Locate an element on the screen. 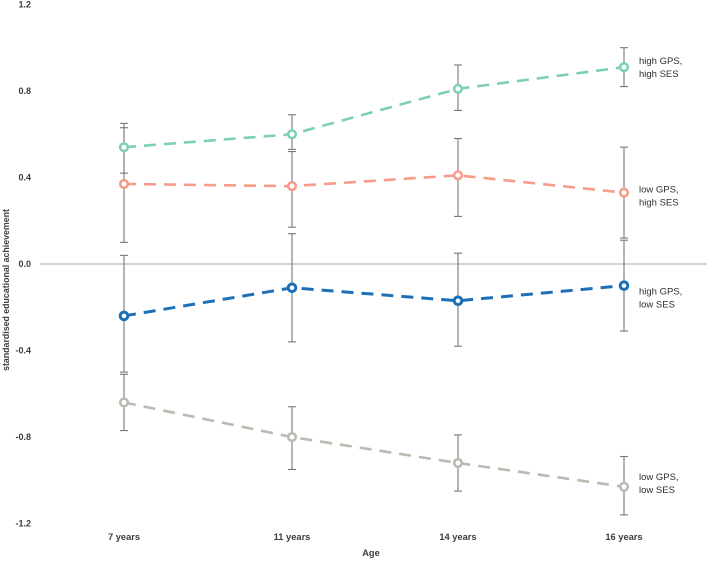  y-tick-label: 0.4 is located at coordinates (24, 177).